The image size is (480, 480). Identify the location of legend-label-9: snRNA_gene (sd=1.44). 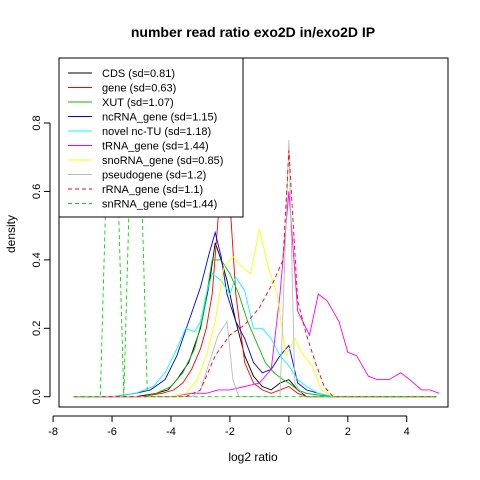
(159, 205).